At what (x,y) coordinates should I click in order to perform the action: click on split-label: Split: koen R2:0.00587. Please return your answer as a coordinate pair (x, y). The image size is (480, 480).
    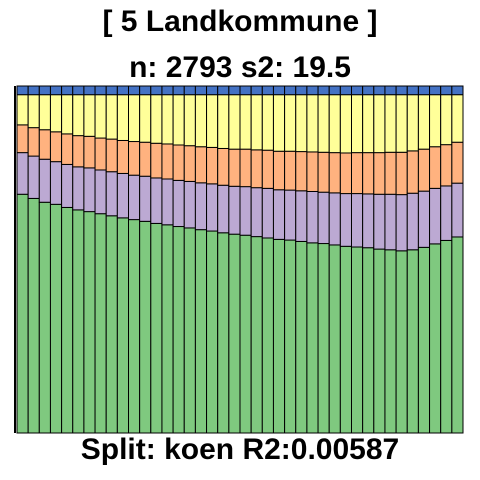
    Looking at the image, I should click on (240, 449).